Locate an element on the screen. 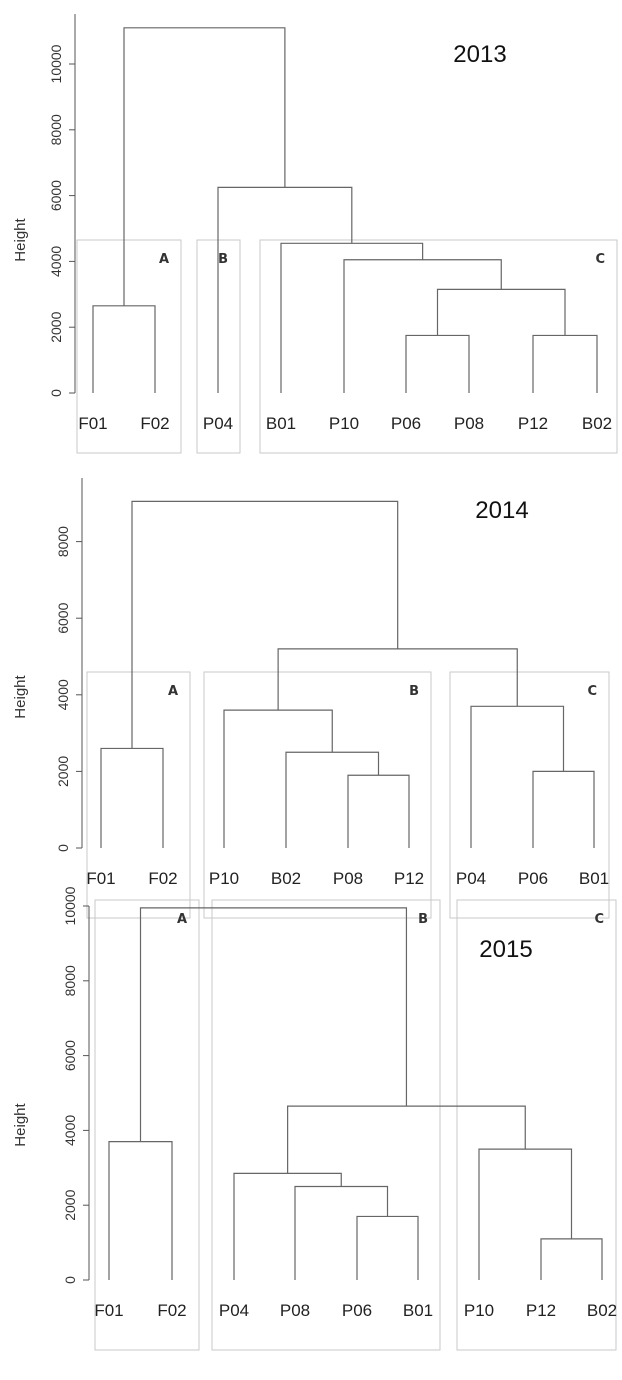  panel-title: 2013 is located at coordinates (479, 54).